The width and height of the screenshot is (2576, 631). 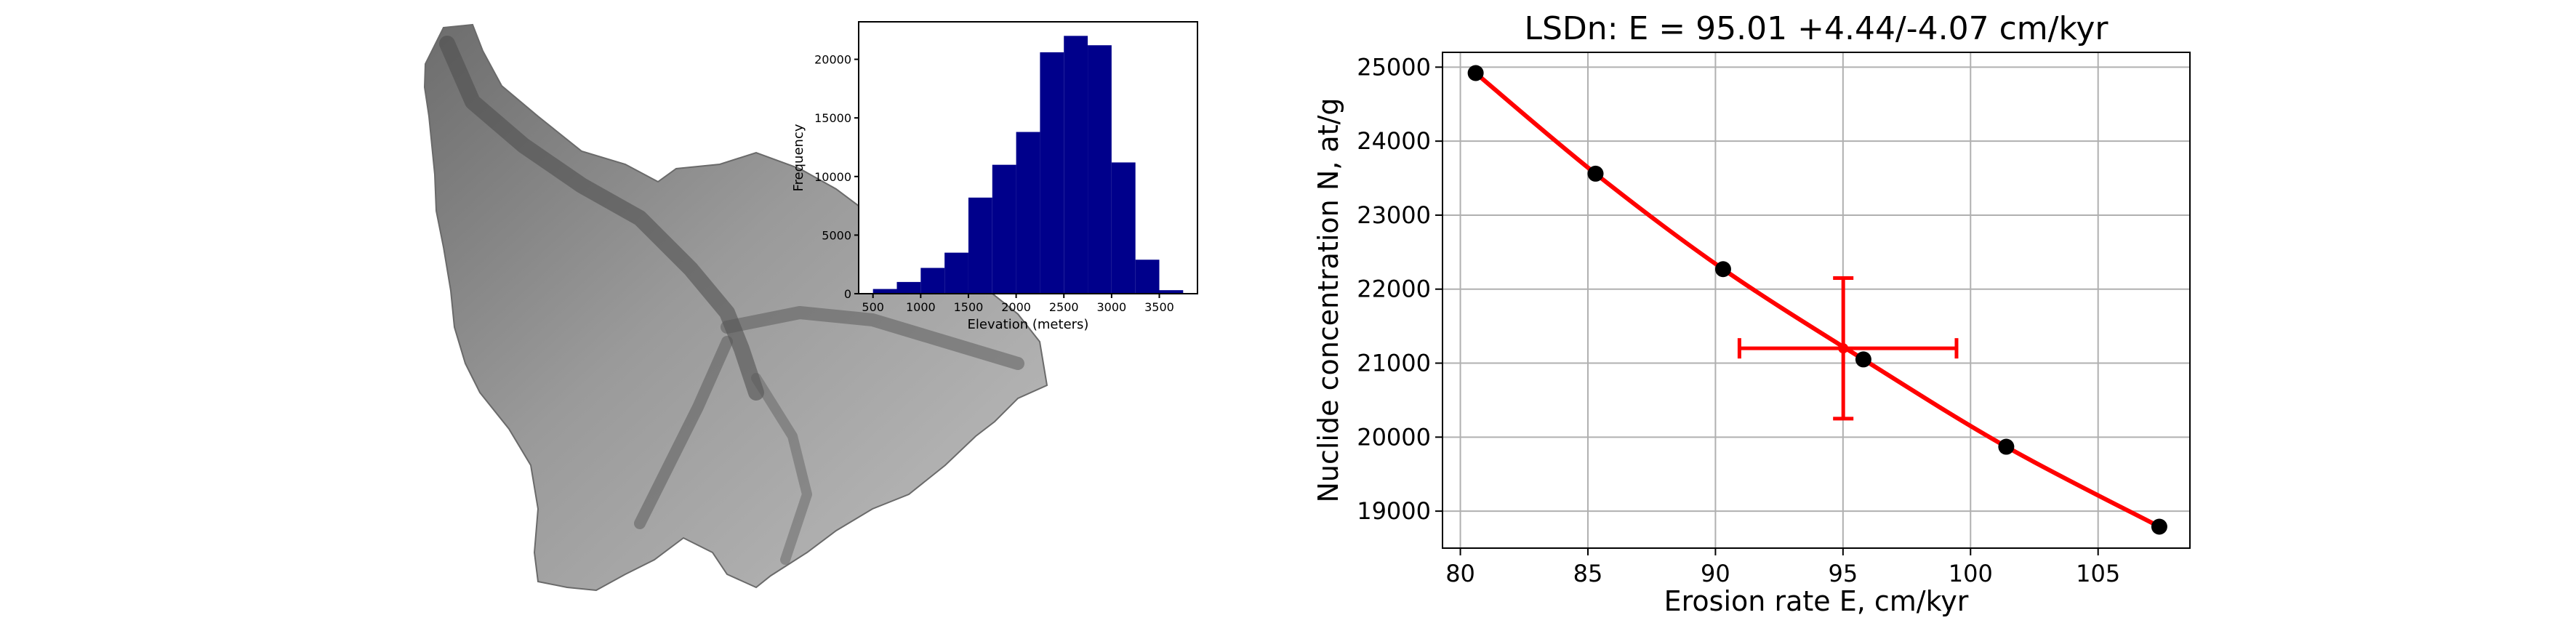 I want to click on histogram-x-tick-label: 2500, so click(x=1064, y=307).